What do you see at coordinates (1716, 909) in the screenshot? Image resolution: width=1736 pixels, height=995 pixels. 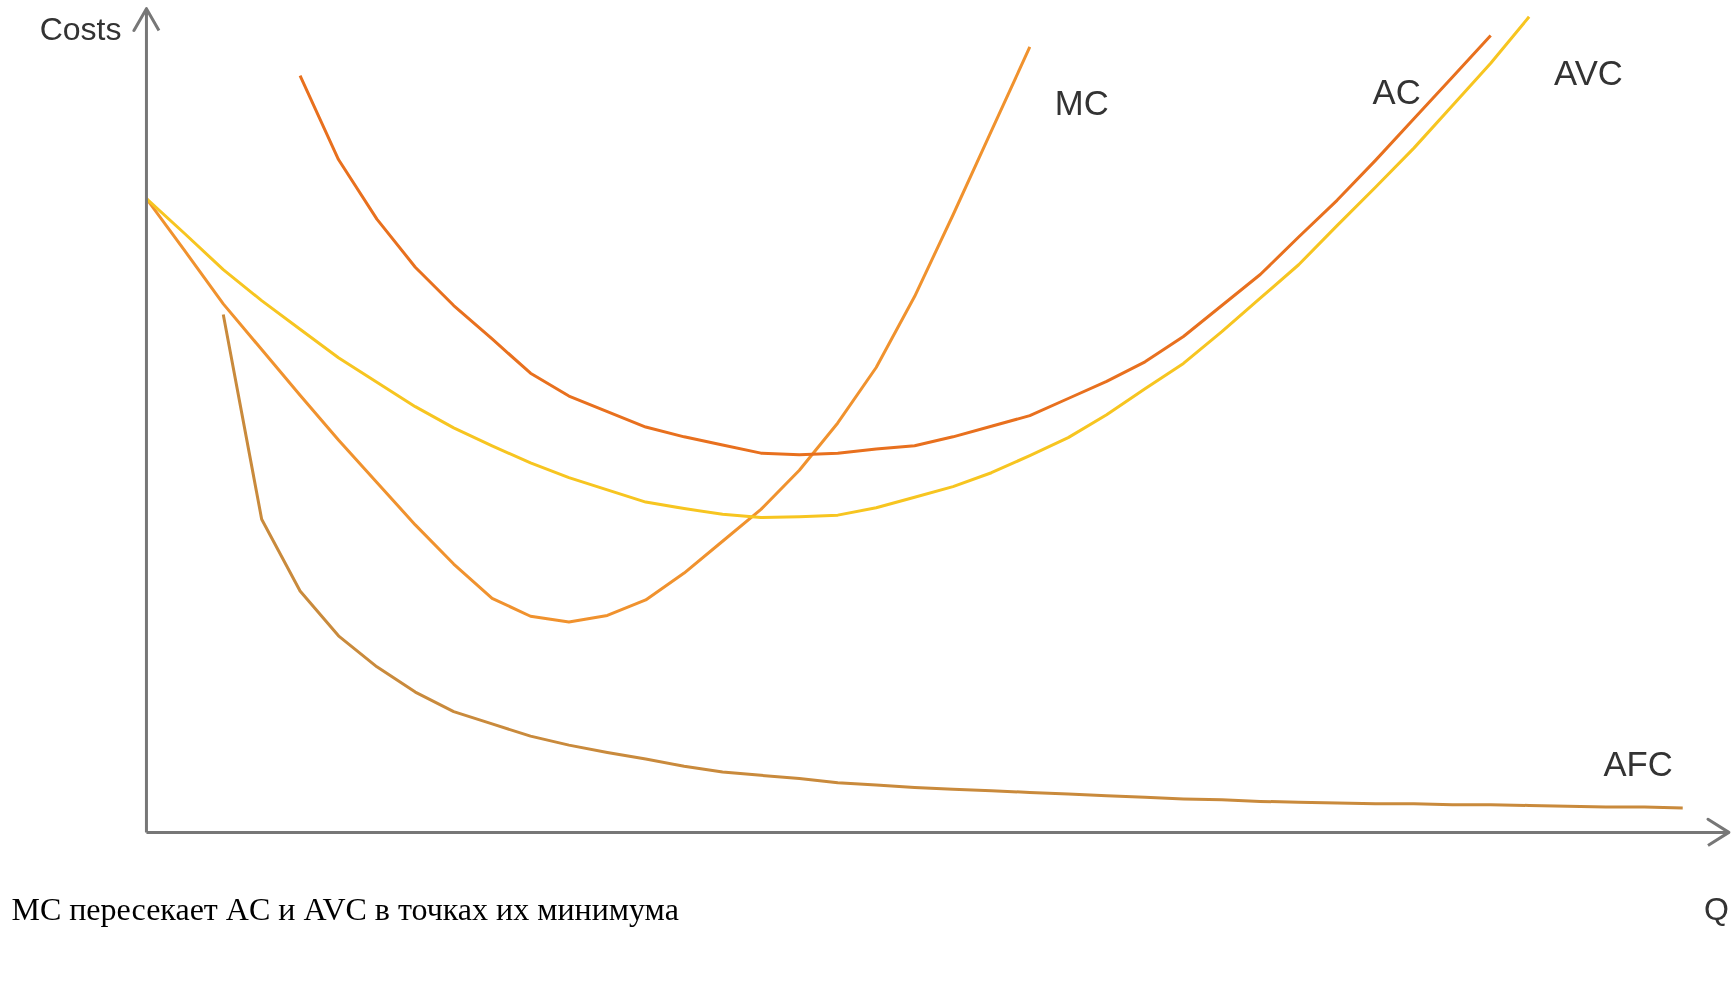 I see `x-axis-title: Q` at bounding box center [1716, 909].